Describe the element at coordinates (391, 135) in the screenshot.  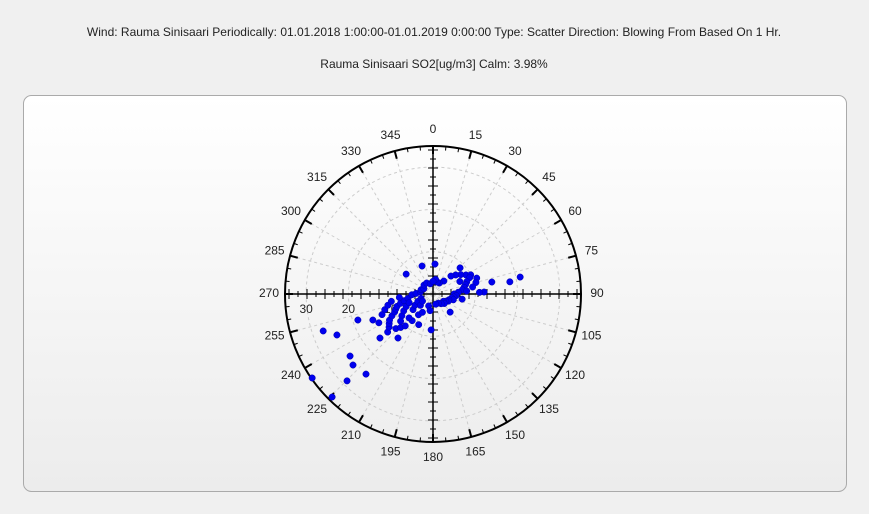
I see `angle-tick-label: 345` at that location.